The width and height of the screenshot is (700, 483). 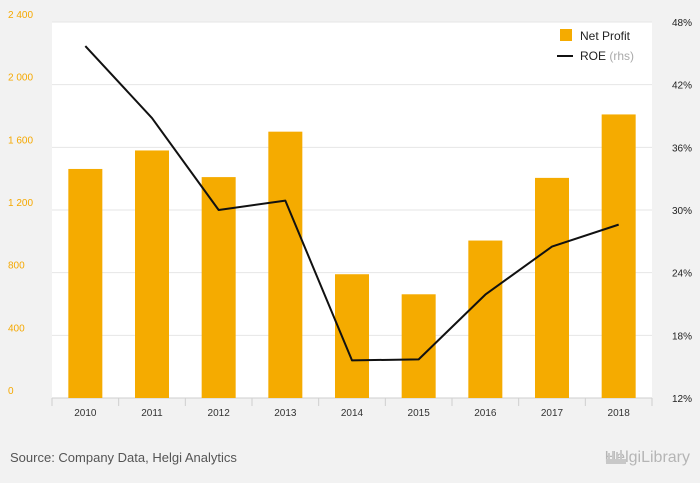 I want to click on brand-name: HelgiLibrary, so click(x=647, y=457).